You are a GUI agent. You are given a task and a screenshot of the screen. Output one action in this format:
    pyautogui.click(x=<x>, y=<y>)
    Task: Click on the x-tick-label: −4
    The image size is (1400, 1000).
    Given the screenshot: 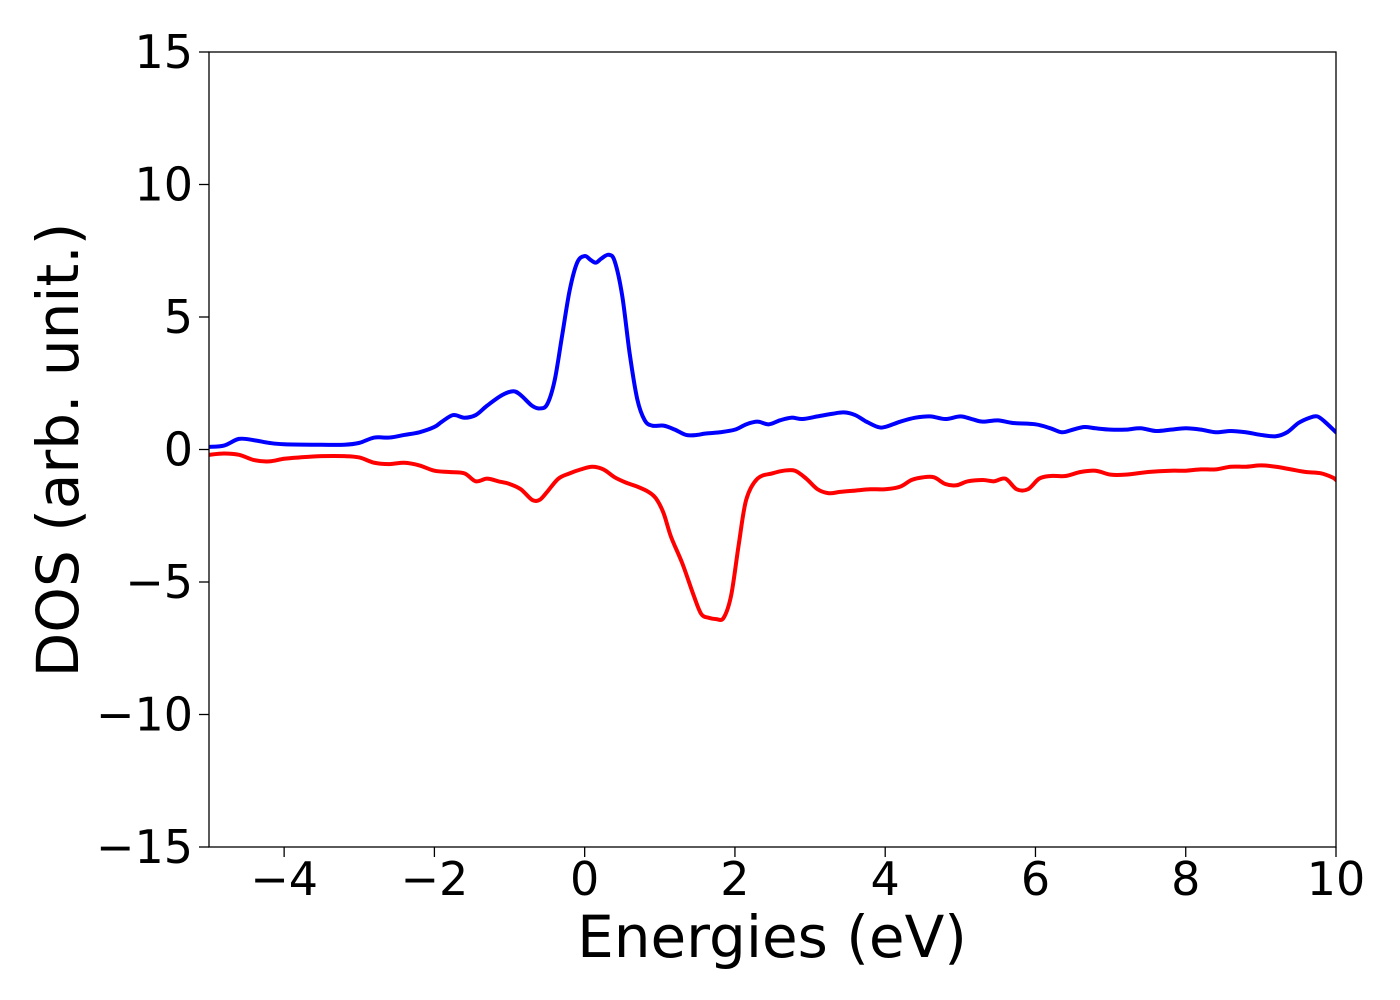 What is the action you would take?
    pyautogui.click(x=284, y=879)
    